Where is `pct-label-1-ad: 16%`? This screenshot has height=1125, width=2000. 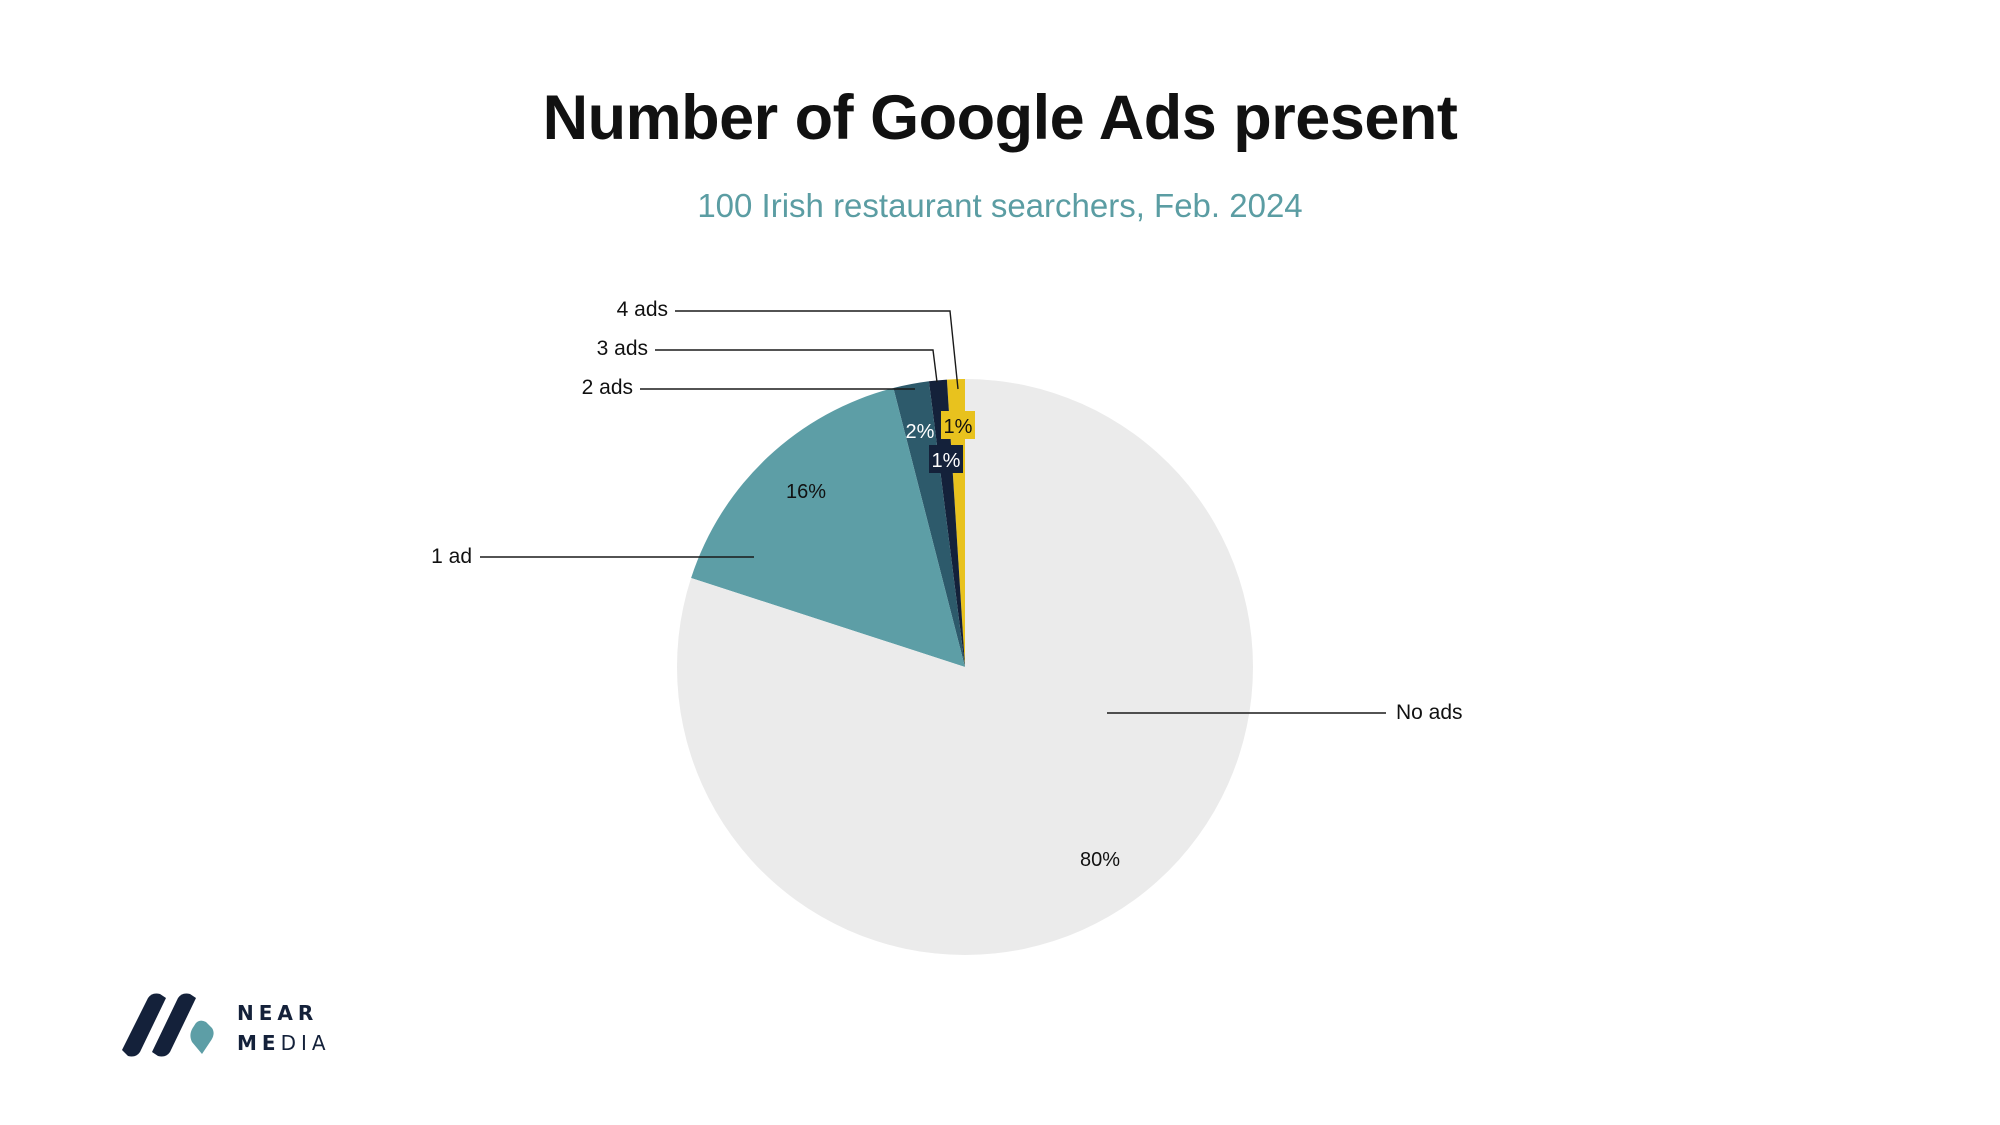 pct-label-1-ad: 16% is located at coordinates (806, 492).